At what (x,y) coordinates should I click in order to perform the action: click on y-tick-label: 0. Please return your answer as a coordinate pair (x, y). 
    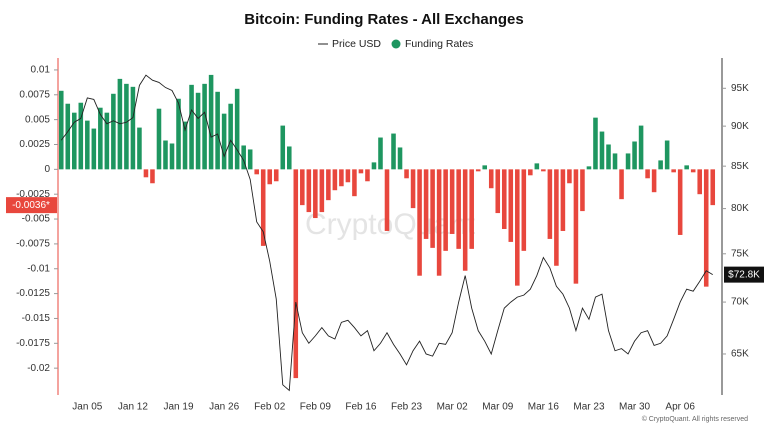
    Looking at the image, I should click on (47, 169).